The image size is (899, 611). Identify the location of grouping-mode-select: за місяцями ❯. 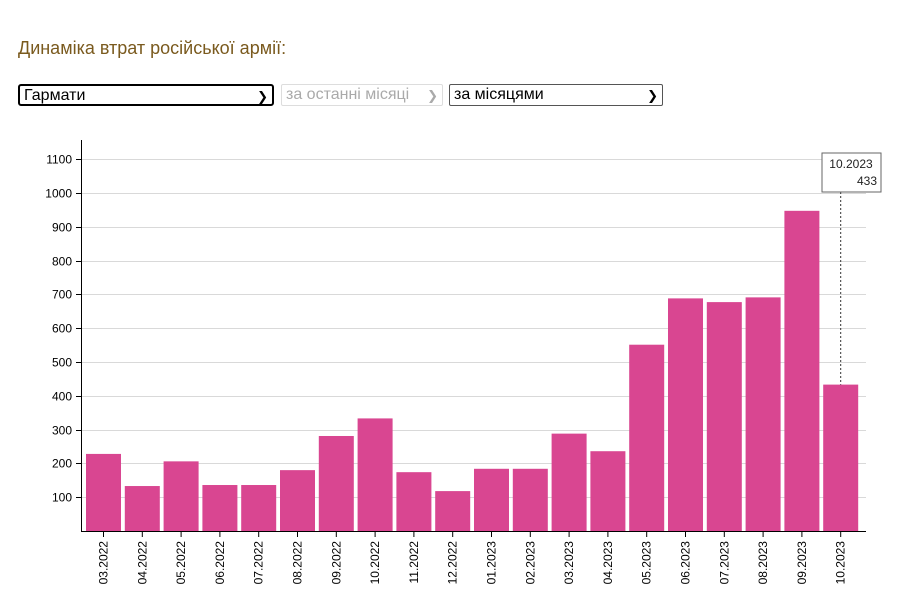
(556, 95).